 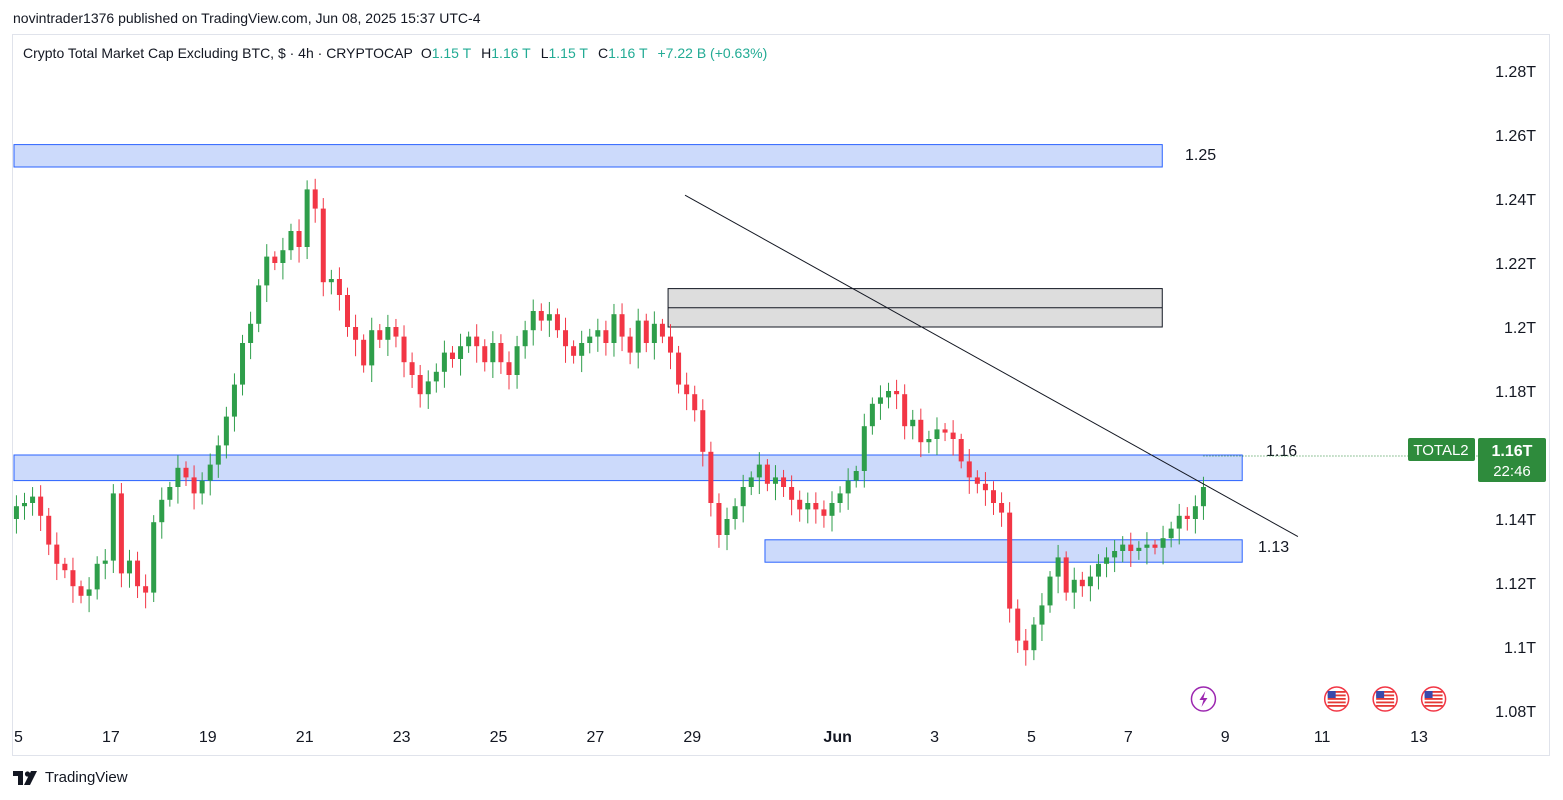 What do you see at coordinates (628, 468) in the screenshot?
I see `zone-support-1.16` at bounding box center [628, 468].